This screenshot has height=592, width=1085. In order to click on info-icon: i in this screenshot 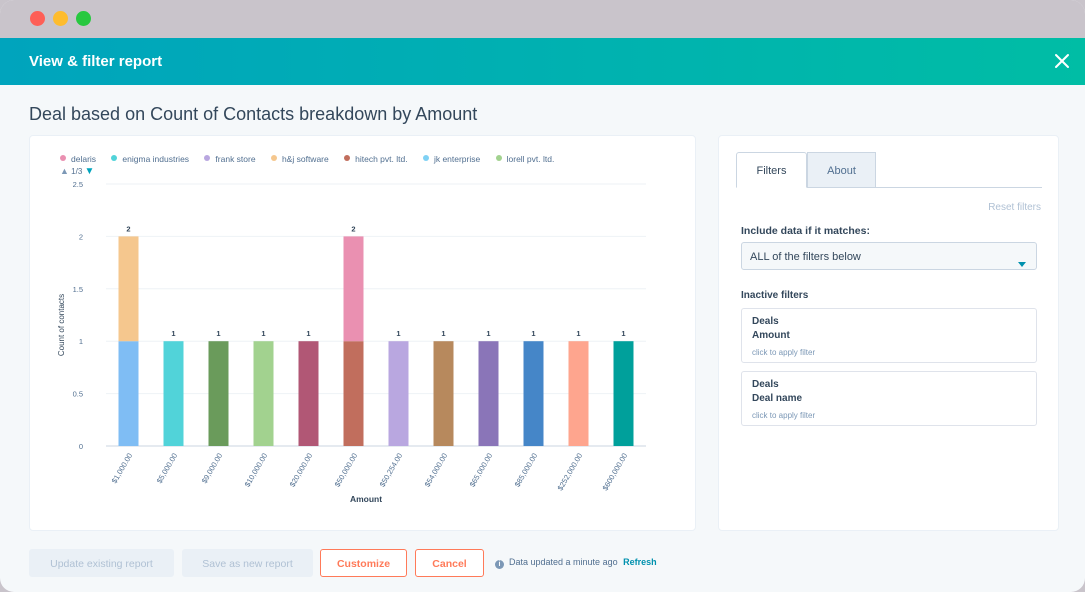, I will do `click(499, 564)`.